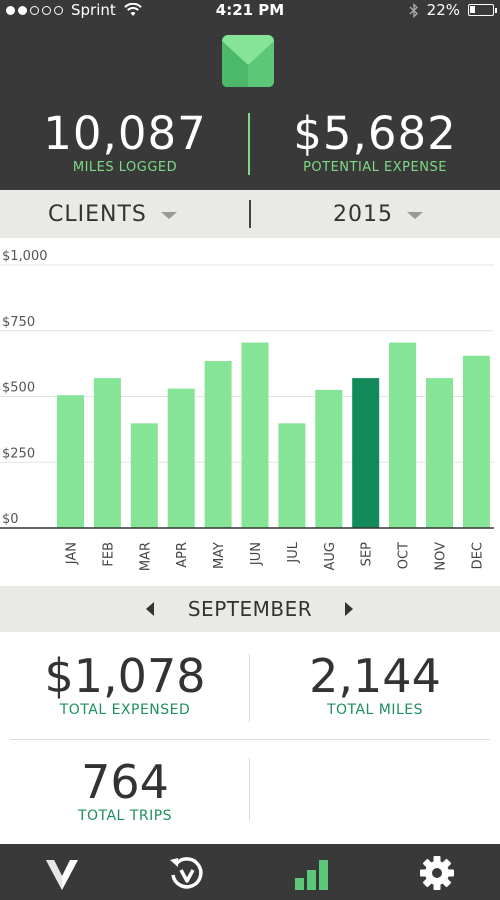  I want to click on miles-logged-stat: 10,087 MILES LOGGED, so click(125, 141).